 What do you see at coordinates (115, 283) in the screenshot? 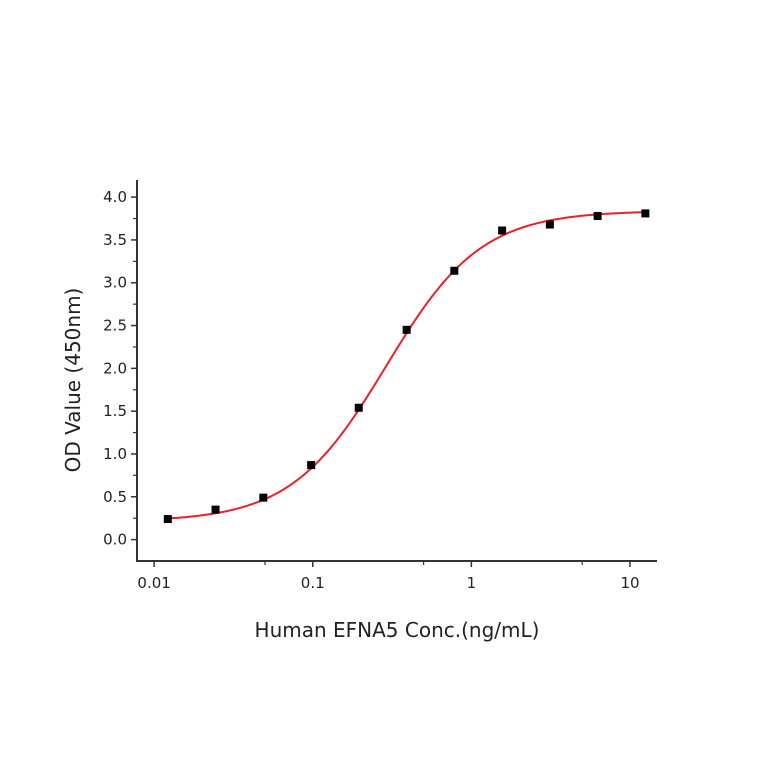
I see `y-tick-label: 3.0` at bounding box center [115, 283].